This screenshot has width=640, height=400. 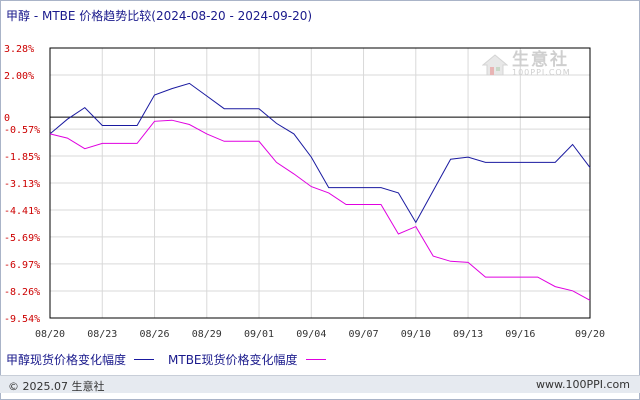 I want to click on legend-label-mtbe: MTBE现货价格变化幅度, so click(x=233, y=359).